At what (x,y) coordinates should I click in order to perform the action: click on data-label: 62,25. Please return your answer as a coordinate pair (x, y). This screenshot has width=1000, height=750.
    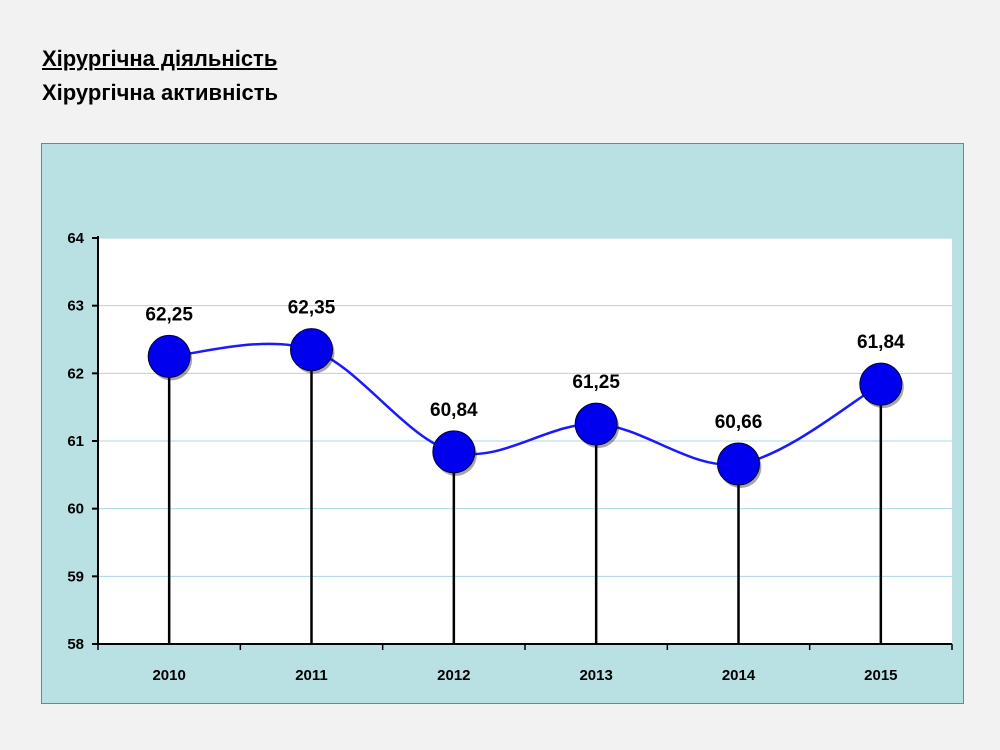
    Looking at the image, I should click on (169, 314).